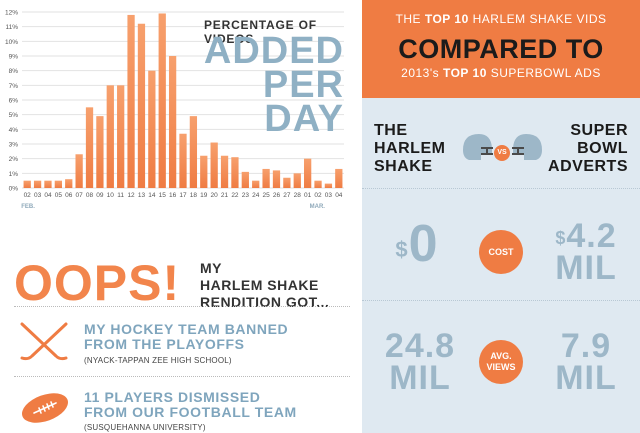 Image resolution: width=640 pixels, height=433 pixels. Describe the element at coordinates (501, 367) in the screenshot. I see `views-badge-line-2: VIEWS` at that location.